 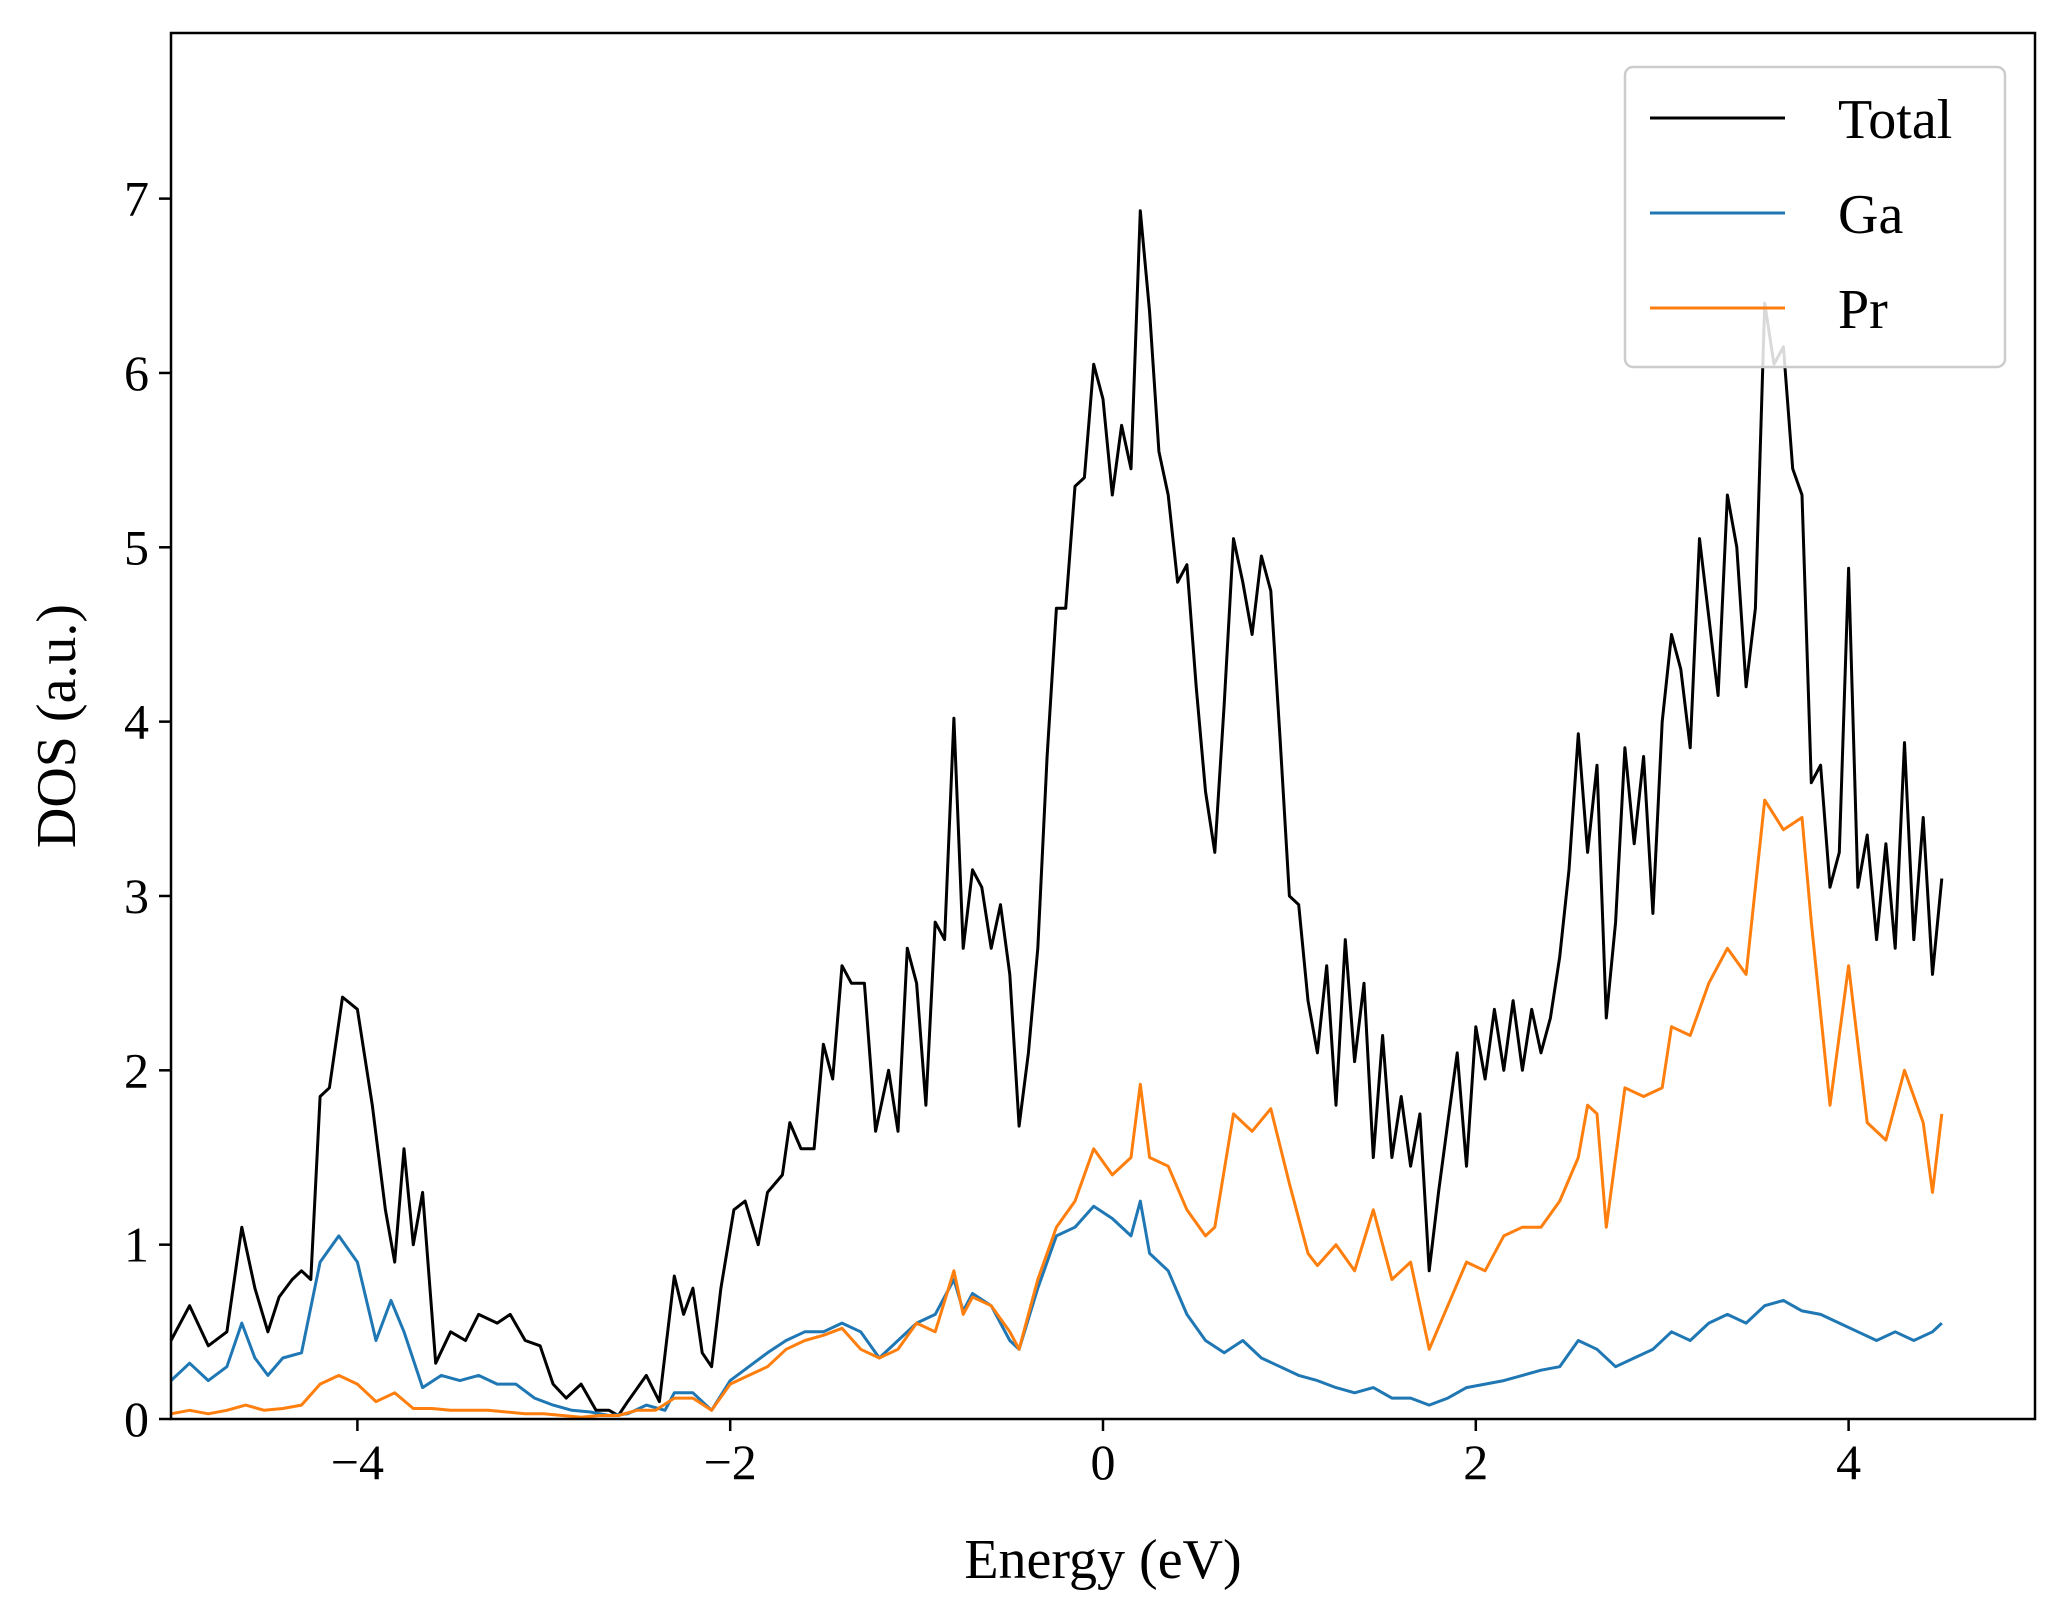 What do you see at coordinates (730, 1462) in the screenshot?
I see `x-tick-label: −2` at bounding box center [730, 1462].